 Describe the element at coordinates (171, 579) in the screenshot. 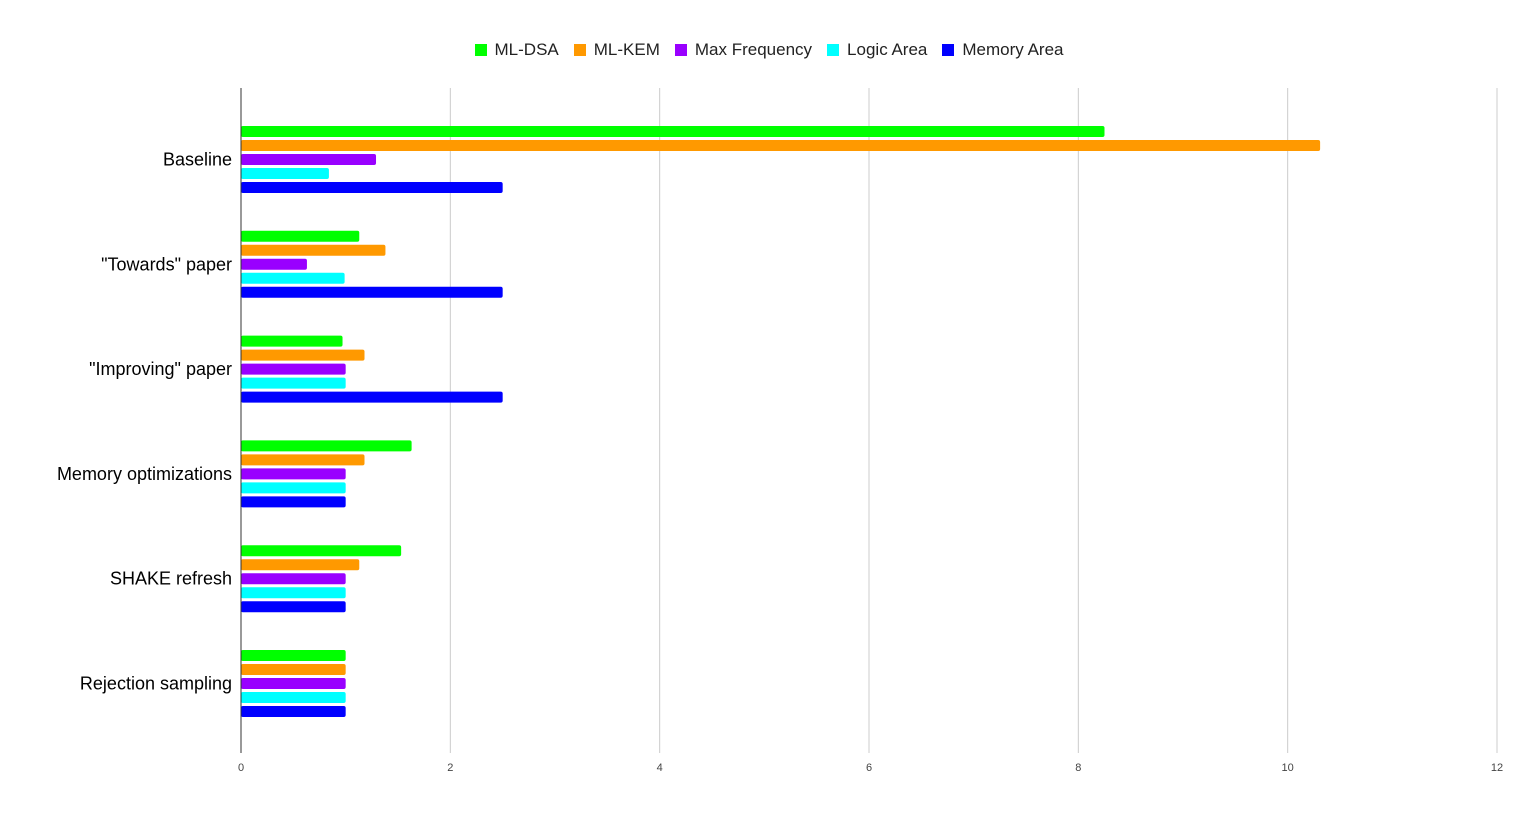

I see `y-category-label: SHAKE refresh` at that location.